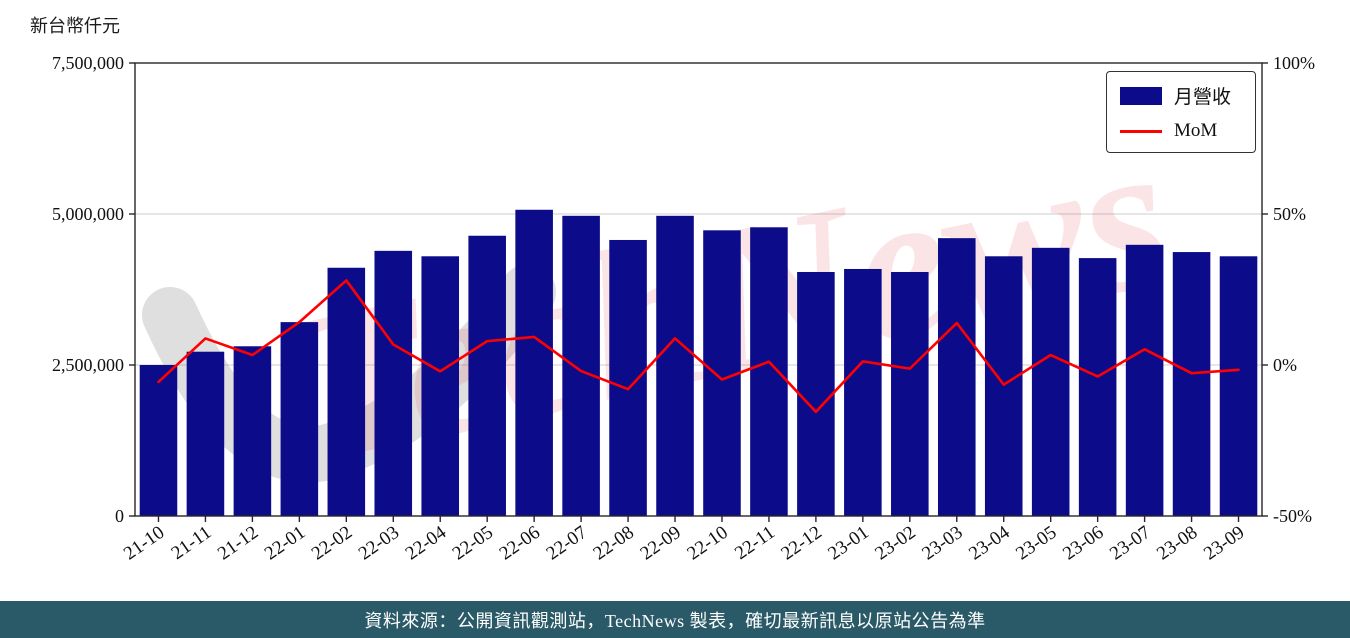  I want to click on x-tick-label: 22-09, so click(661, 543).